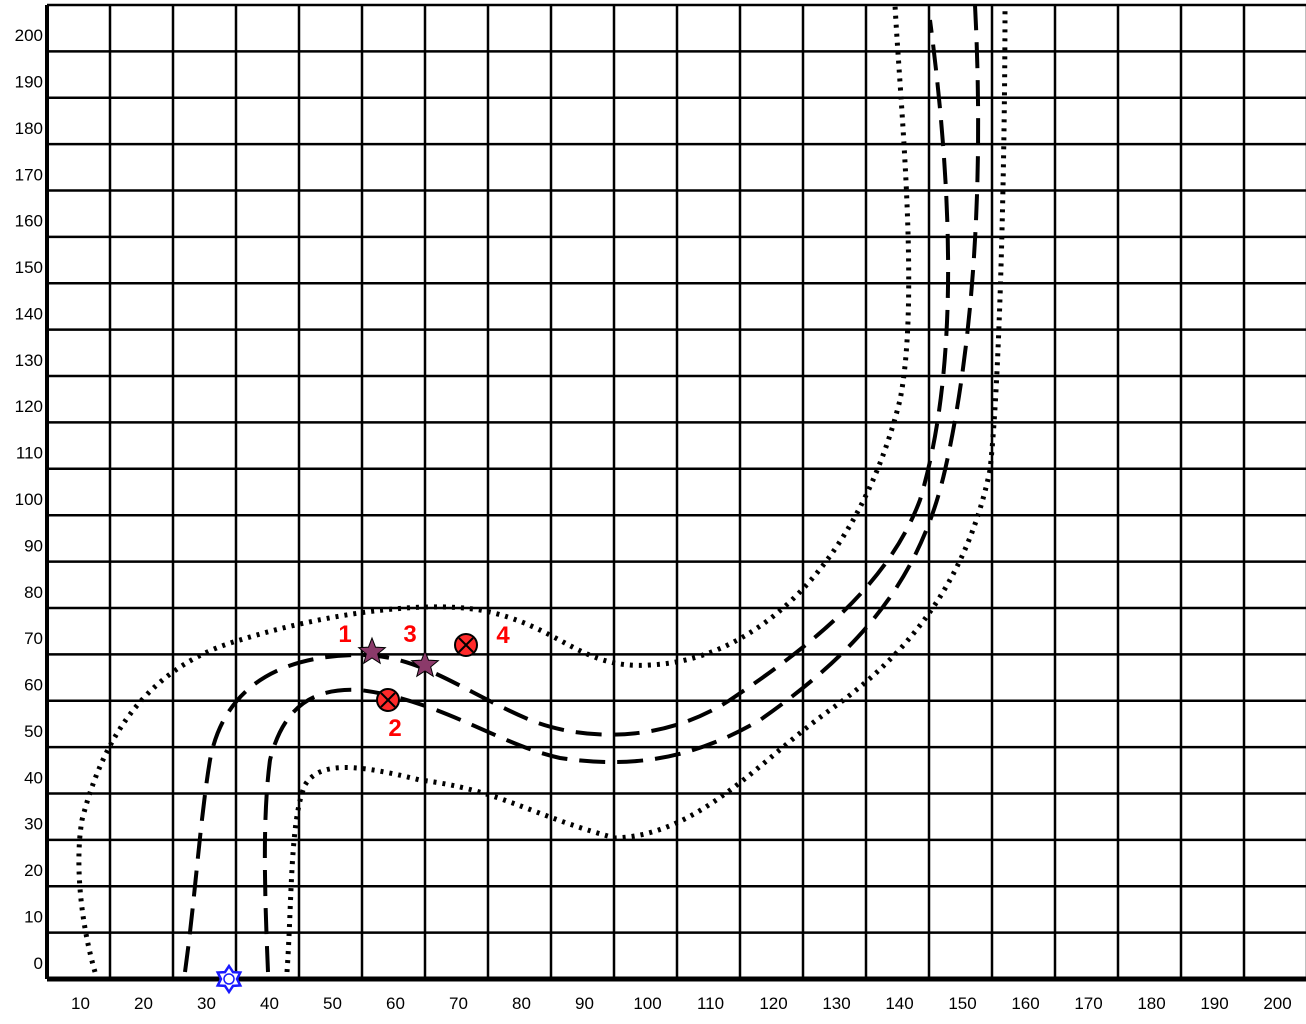 The width and height of the screenshot is (1306, 1024). Describe the element at coordinates (29, 360) in the screenshot. I see `y-tick-label: 130` at that location.